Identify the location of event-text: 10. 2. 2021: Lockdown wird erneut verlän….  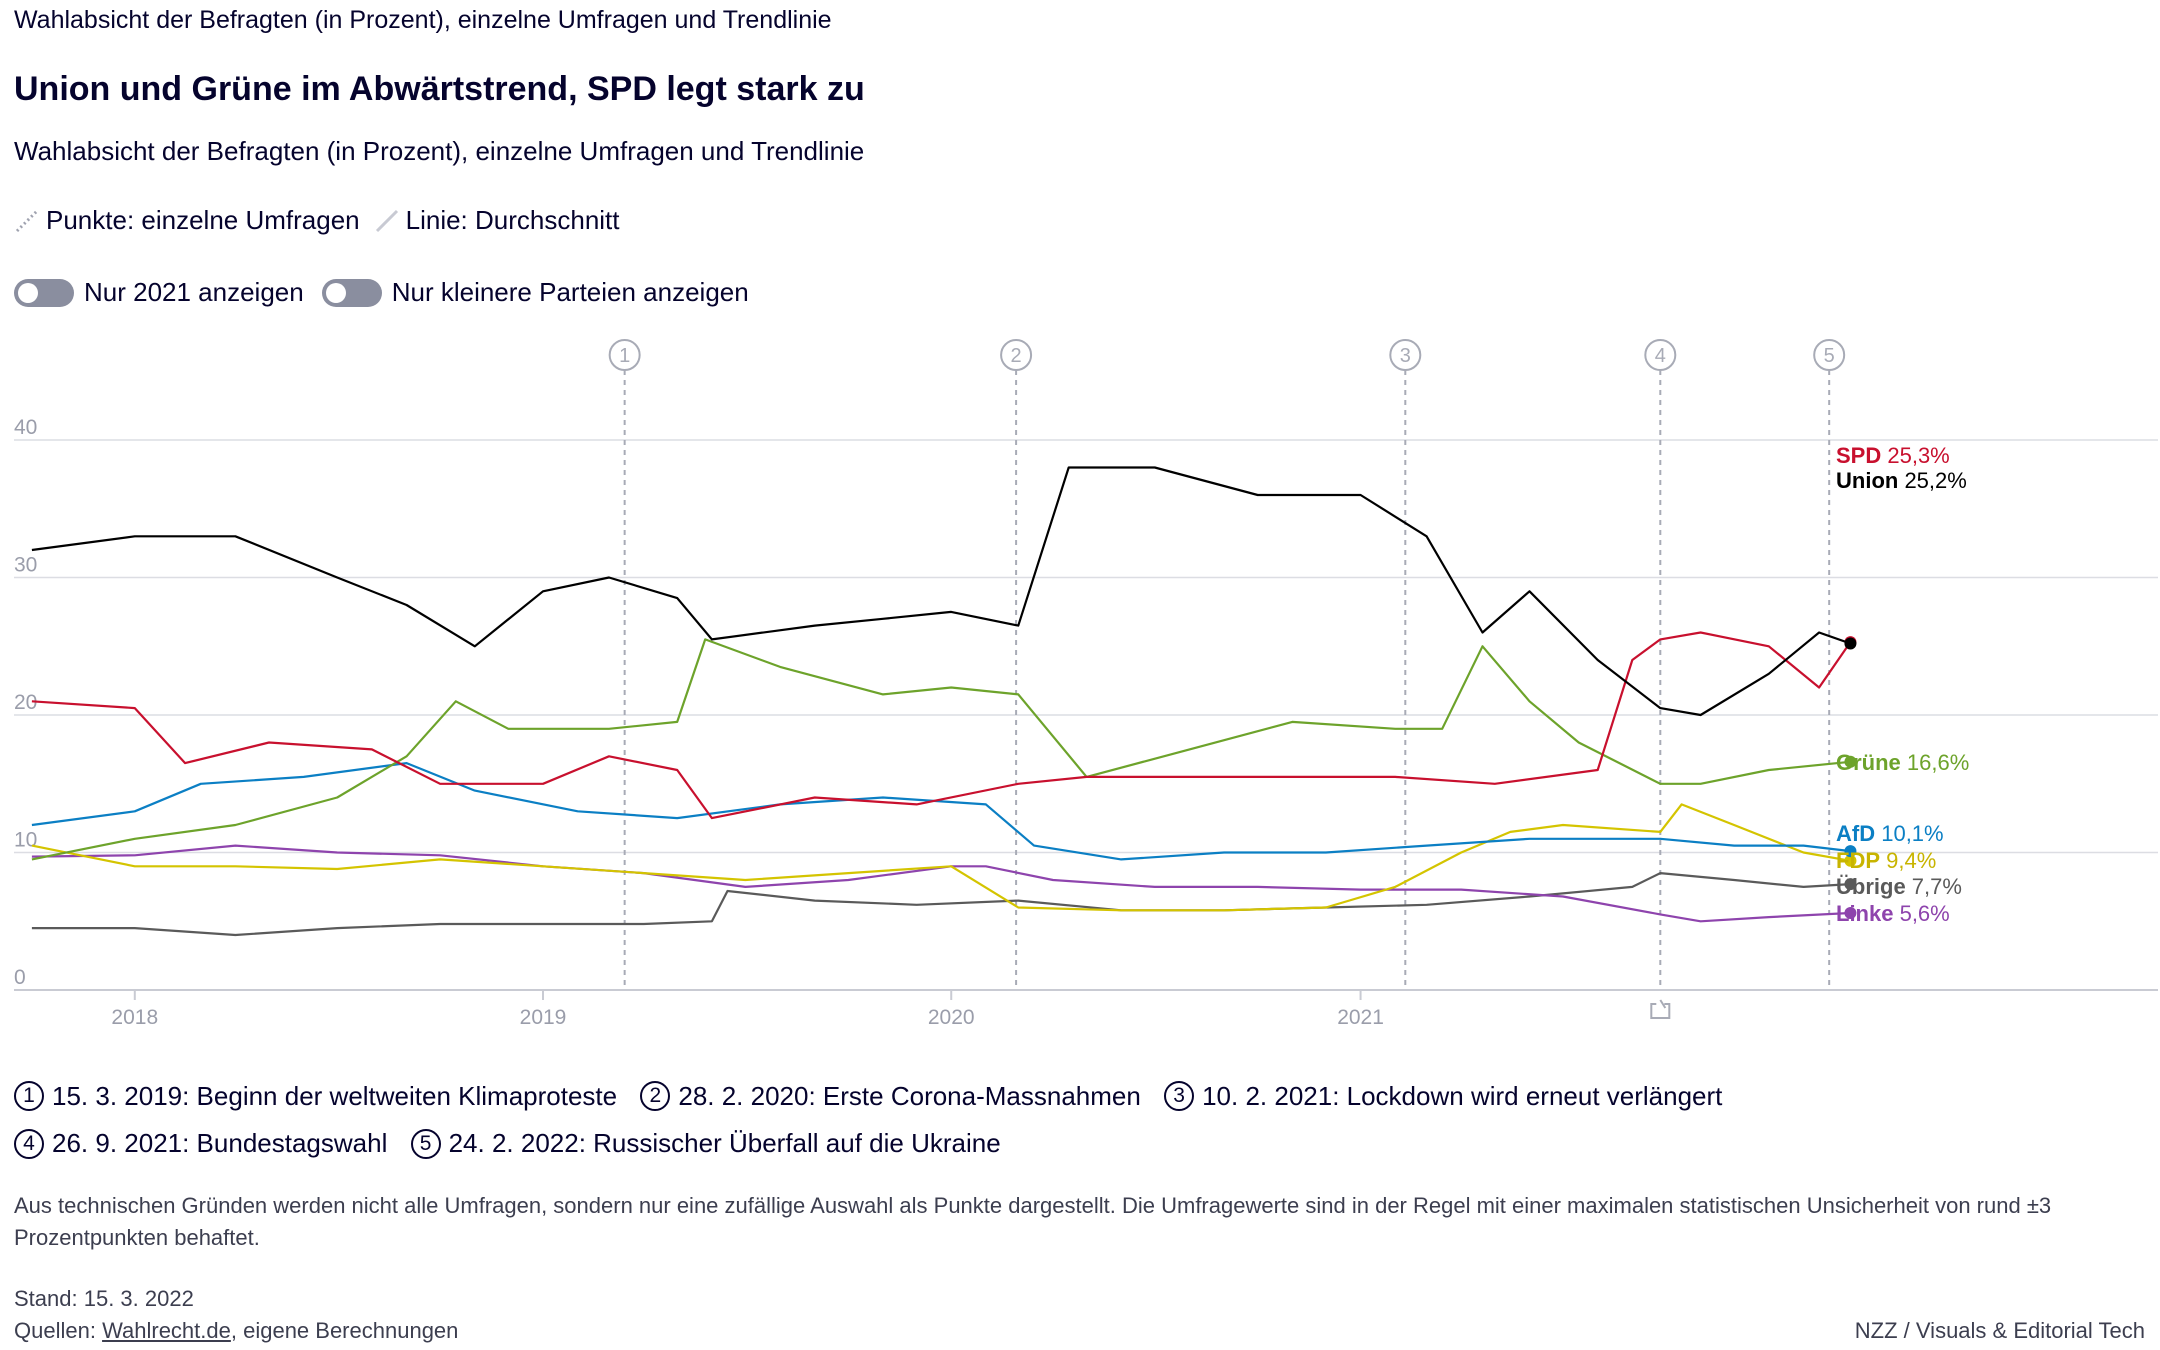
(1462, 1095).